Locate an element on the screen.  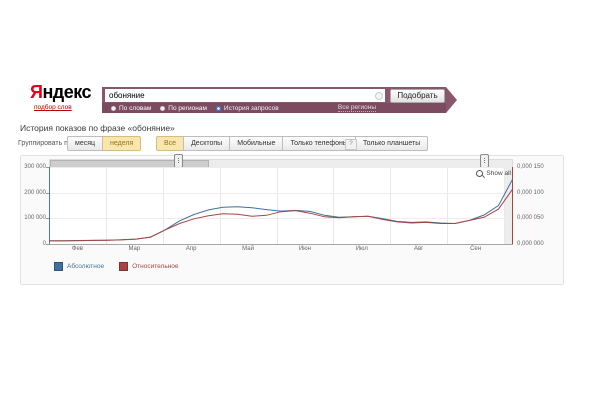
period-button-group: месяц неделя is located at coordinates (104, 143).